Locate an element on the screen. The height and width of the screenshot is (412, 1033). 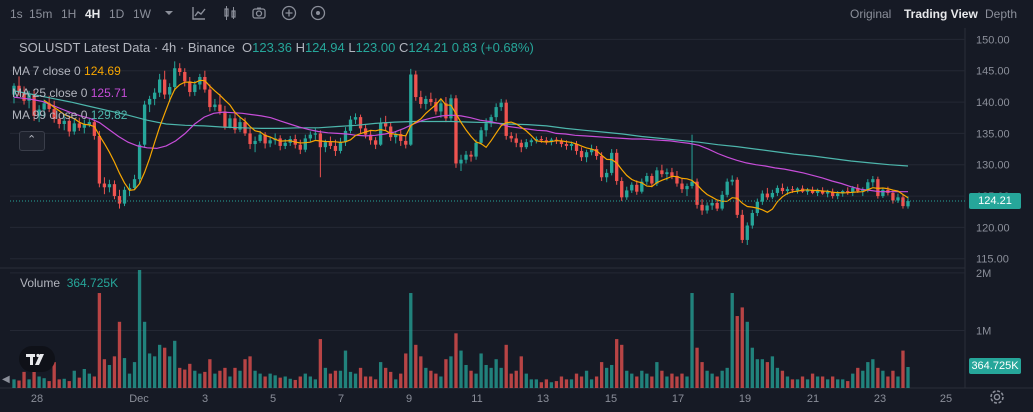
time-tick-label: 3 is located at coordinates (205, 399).